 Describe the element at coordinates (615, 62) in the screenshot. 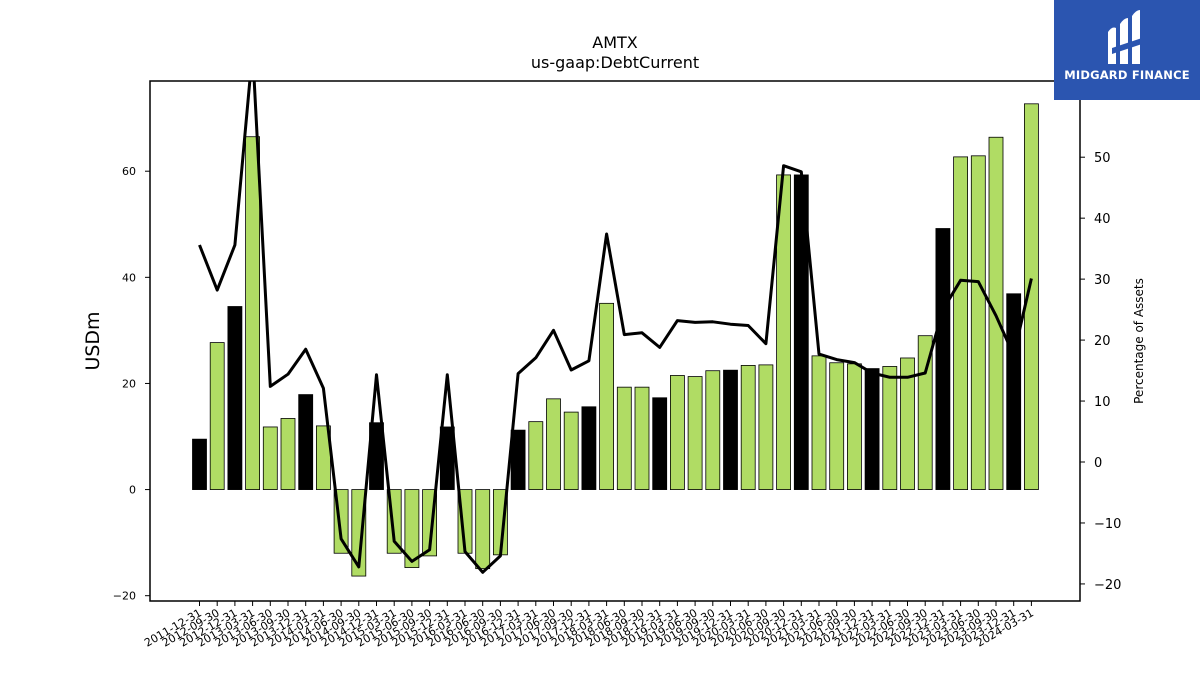

I see `chart-subtitle: us-gaap:DebtCurrent` at that location.